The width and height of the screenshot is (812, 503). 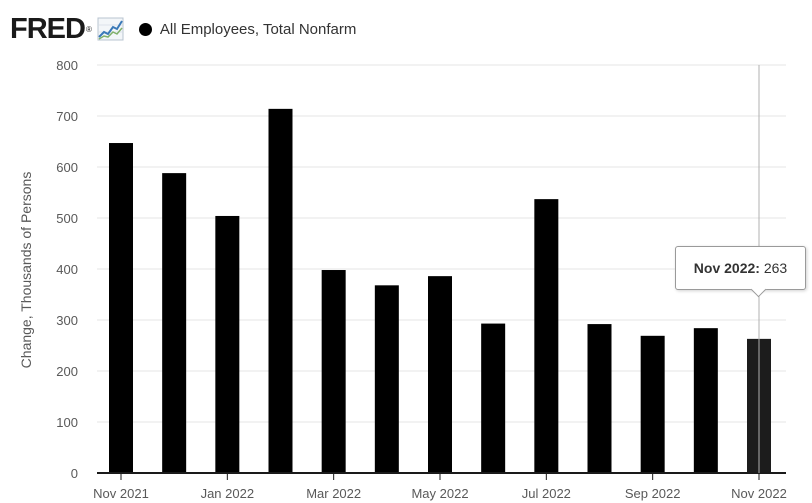 I want to click on legend-series-label: All Employees, Total Nonfarm, so click(x=258, y=29).